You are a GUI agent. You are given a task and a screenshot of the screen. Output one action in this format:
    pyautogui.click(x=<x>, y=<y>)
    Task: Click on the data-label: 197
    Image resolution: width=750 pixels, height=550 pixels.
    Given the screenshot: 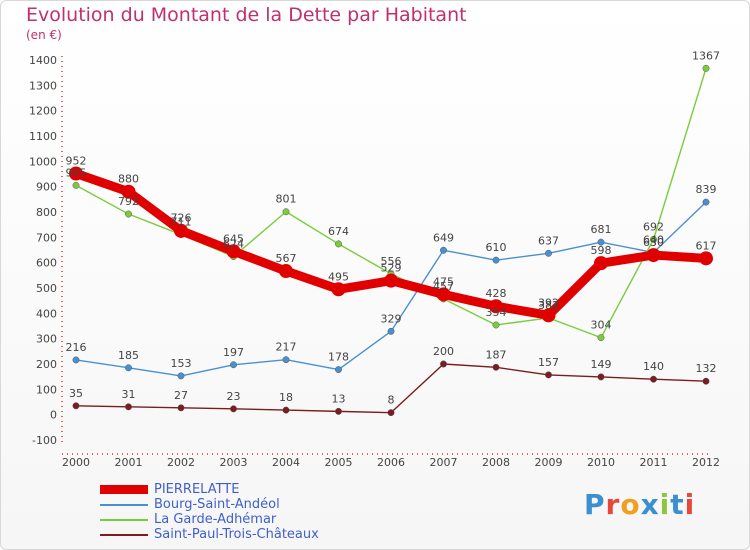 What is the action you would take?
    pyautogui.click(x=233, y=352)
    